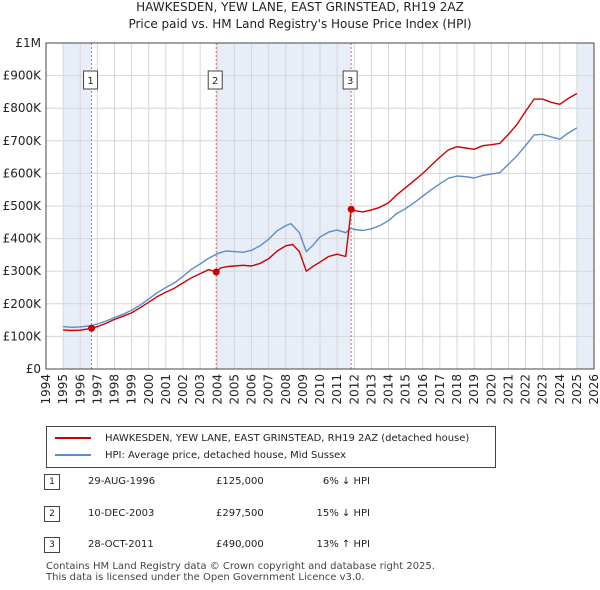 This screenshot has width=600, height=590. Describe the element at coordinates (23, 173) in the screenshot. I see `y-tick-label: £600K` at that location.